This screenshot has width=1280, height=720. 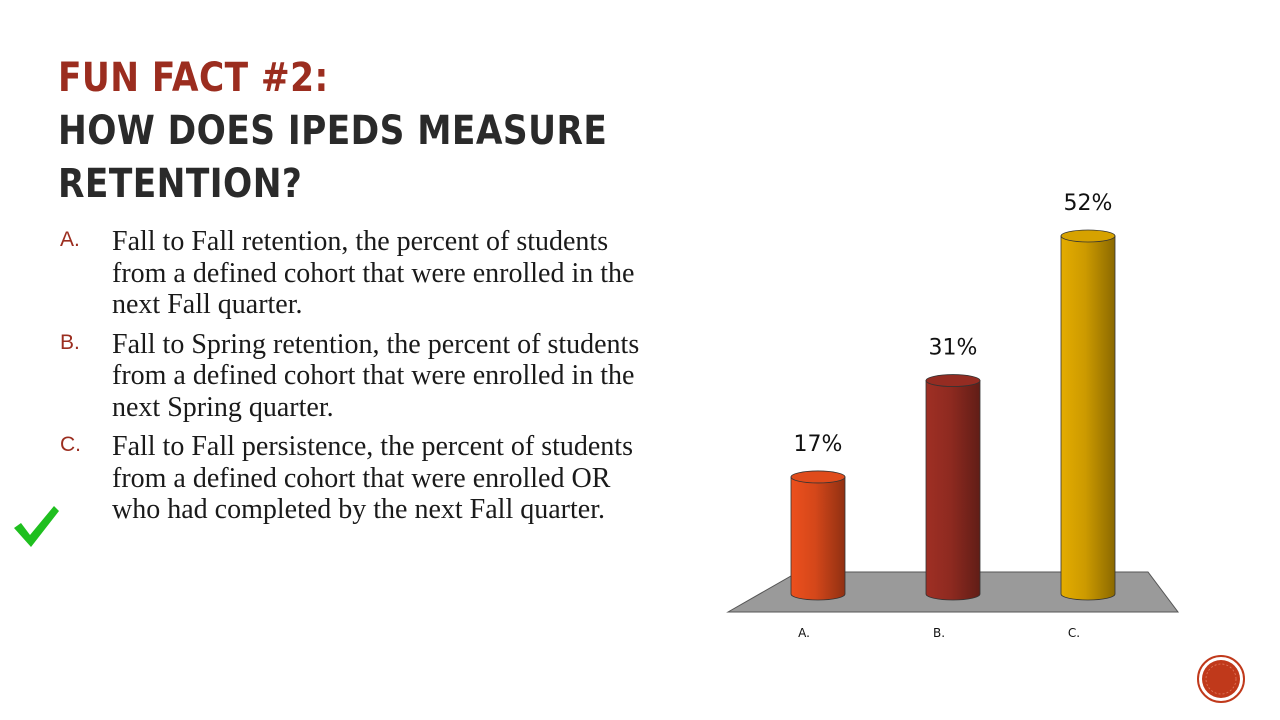 I want to click on bar-top-b, so click(x=953, y=380).